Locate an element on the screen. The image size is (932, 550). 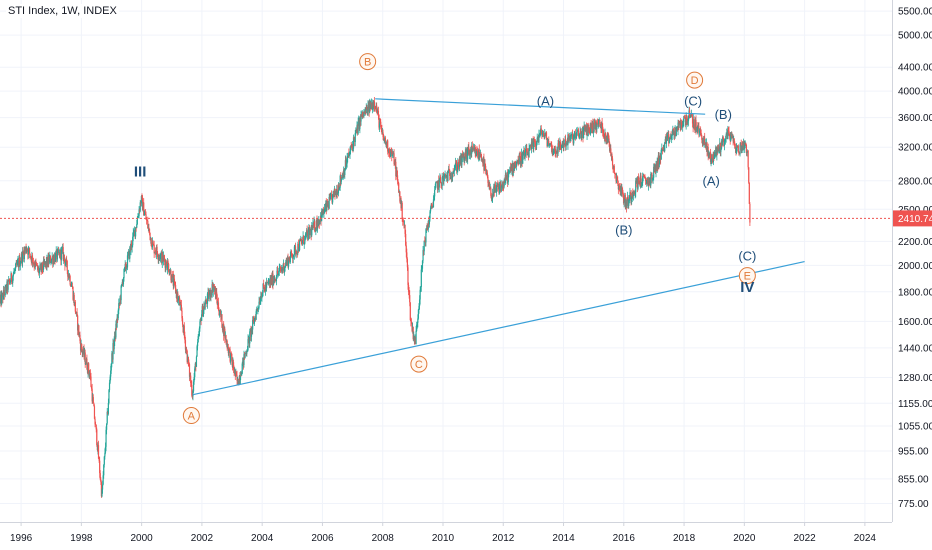
y-tick-label: 3200.00 is located at coordinates (915, 148).